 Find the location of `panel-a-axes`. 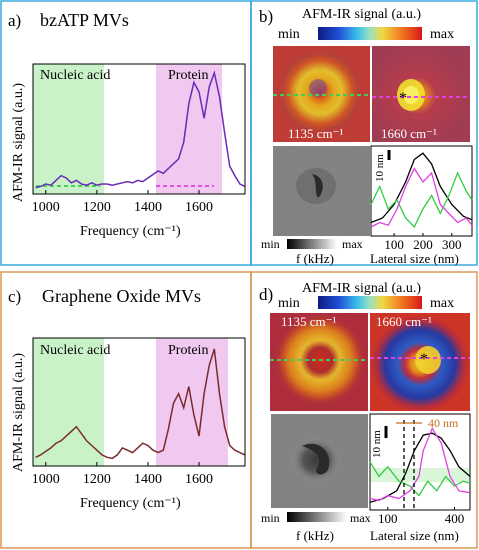

panel-a-axes is located at coordinates (139, 129).